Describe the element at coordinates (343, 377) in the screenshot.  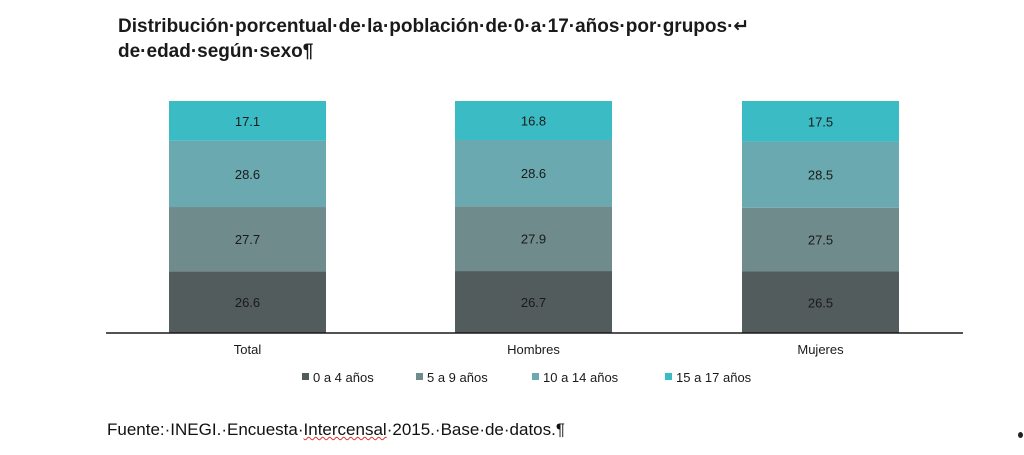
I see `legend-label-0: 0 a 4 años` at that location.